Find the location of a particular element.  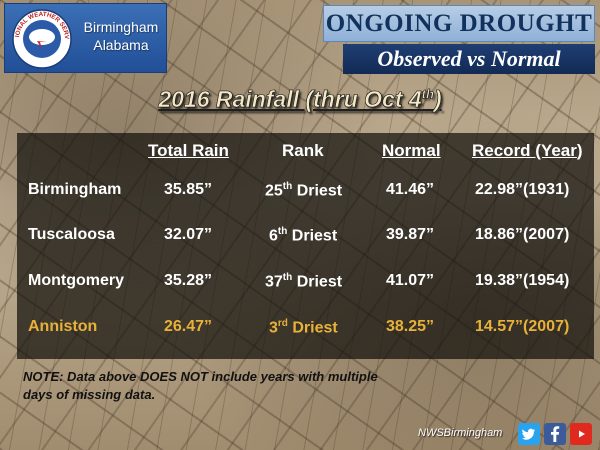

row-rank-num: 37 is located at coordinates (274, 282).